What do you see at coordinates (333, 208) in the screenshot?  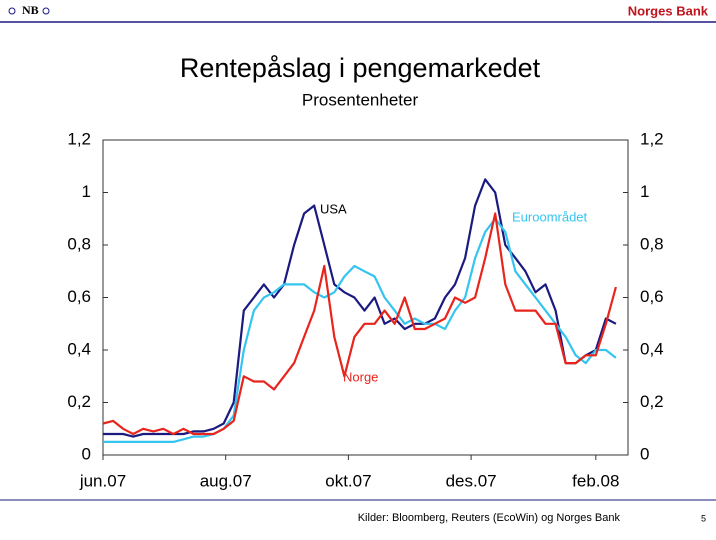 I see `series-label: USA` at bounding box center [333, 208].